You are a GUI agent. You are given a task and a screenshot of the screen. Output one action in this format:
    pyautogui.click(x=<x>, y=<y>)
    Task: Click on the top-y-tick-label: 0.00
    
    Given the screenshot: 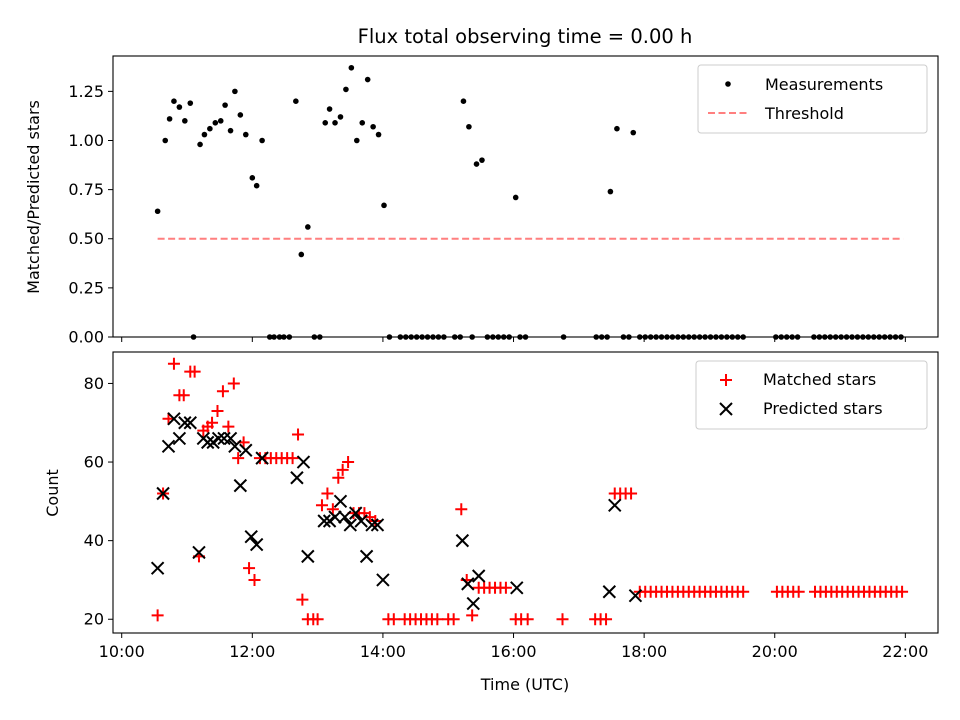 What is the action you would take?
    pyautogui.click(x=86, y=337)
    